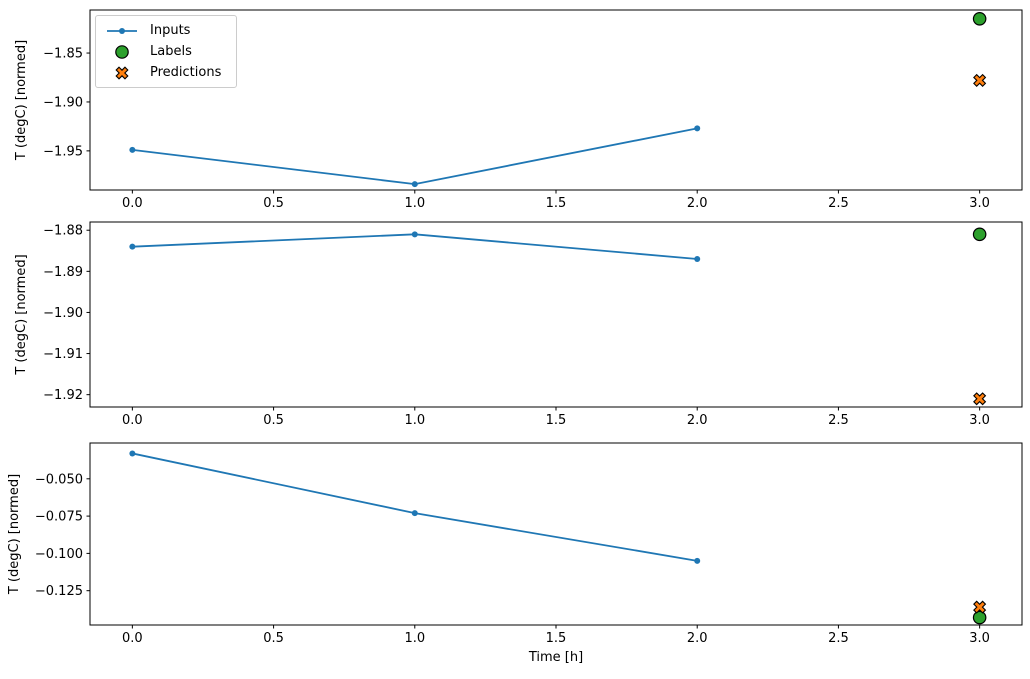 This screenshot has height=679, width=1030. Describe the element at coordinates (63, 54) in the screenshot. I see `y-tick-label: −1.85` at that location.